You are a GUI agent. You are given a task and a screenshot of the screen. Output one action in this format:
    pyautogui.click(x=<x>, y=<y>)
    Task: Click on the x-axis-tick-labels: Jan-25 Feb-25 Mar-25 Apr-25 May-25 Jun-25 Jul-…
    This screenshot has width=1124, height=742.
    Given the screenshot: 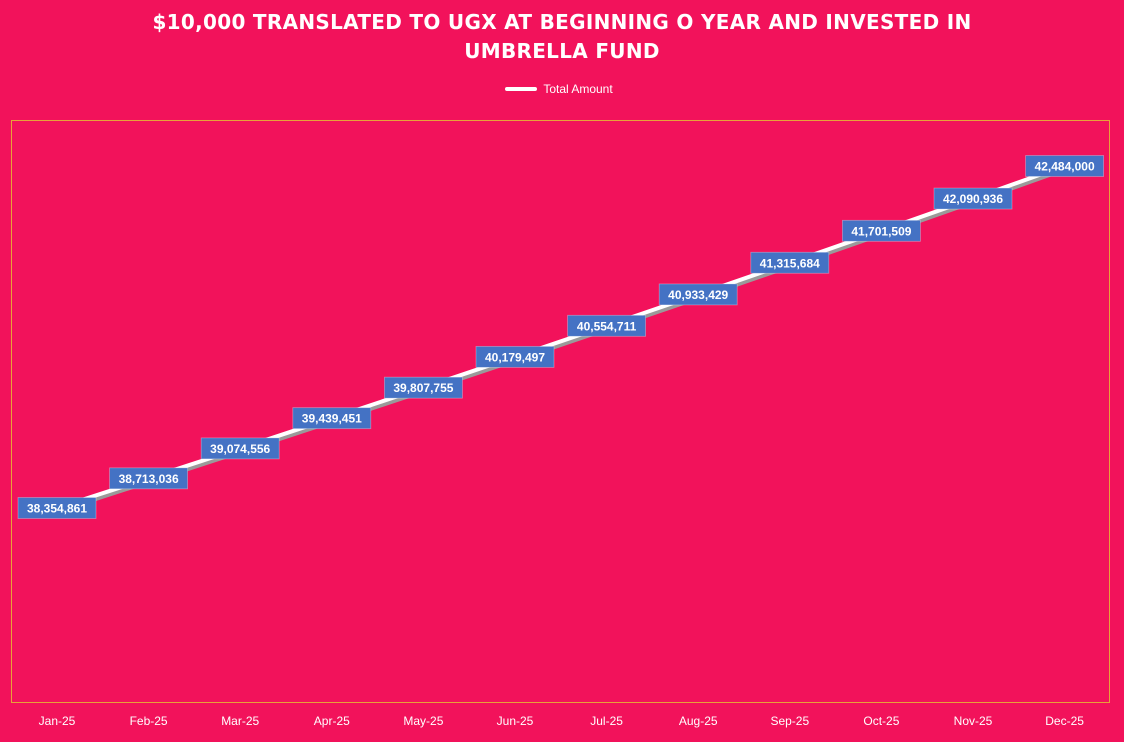 What is the action you would take?
    pyautogui.click(x=562, y=721)
    